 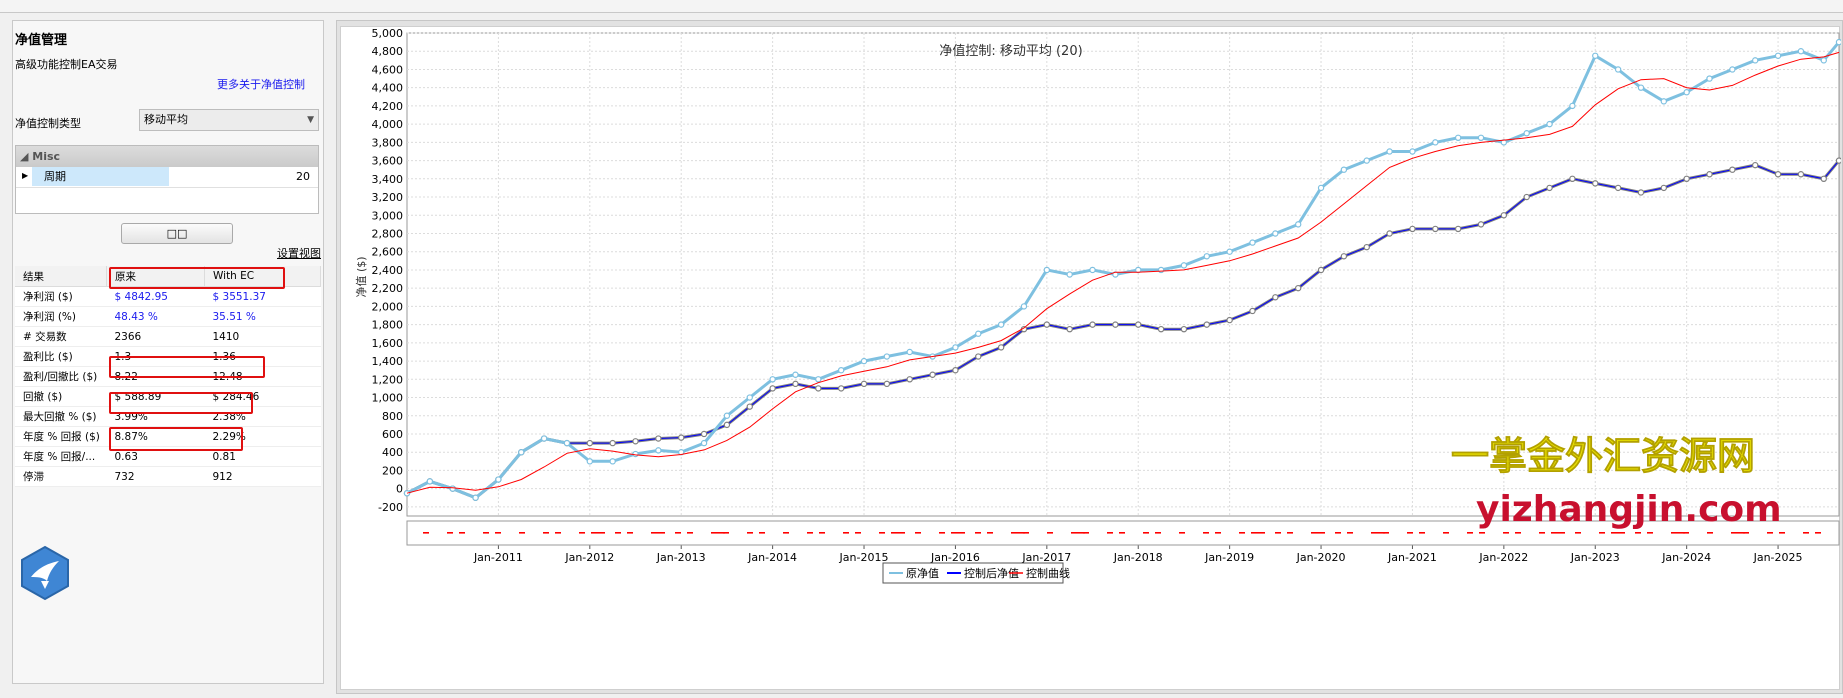 I want to click on orig-value: 48.43 %, so click(x=155, y=316).